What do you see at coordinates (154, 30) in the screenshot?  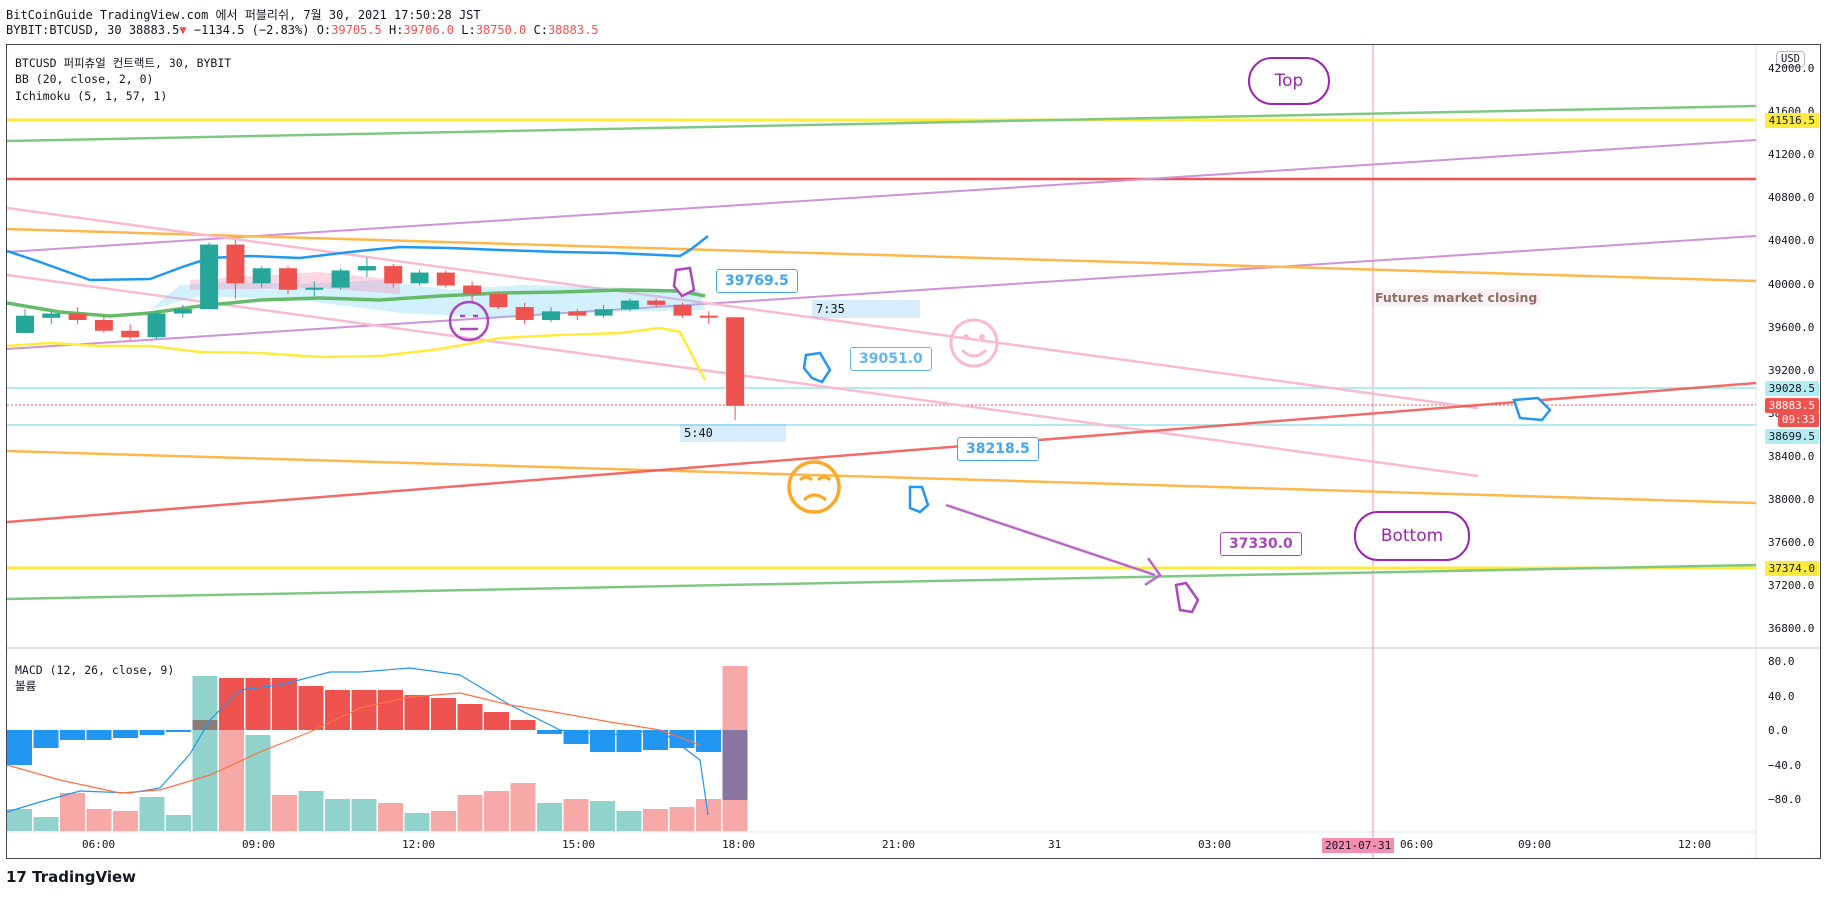 I see `last-price: 38883.5` at bounding box center [154, 30].